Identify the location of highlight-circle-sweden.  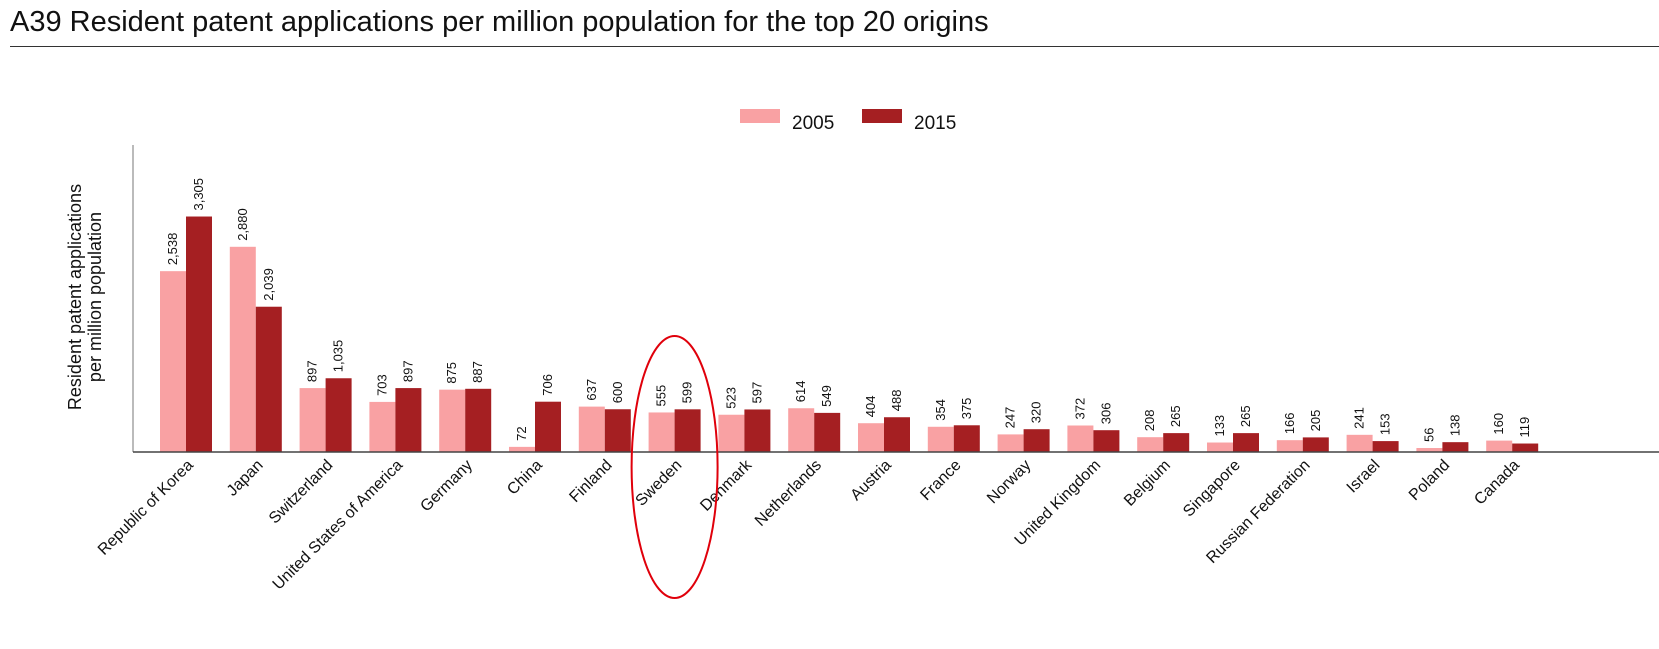
(674, 467).